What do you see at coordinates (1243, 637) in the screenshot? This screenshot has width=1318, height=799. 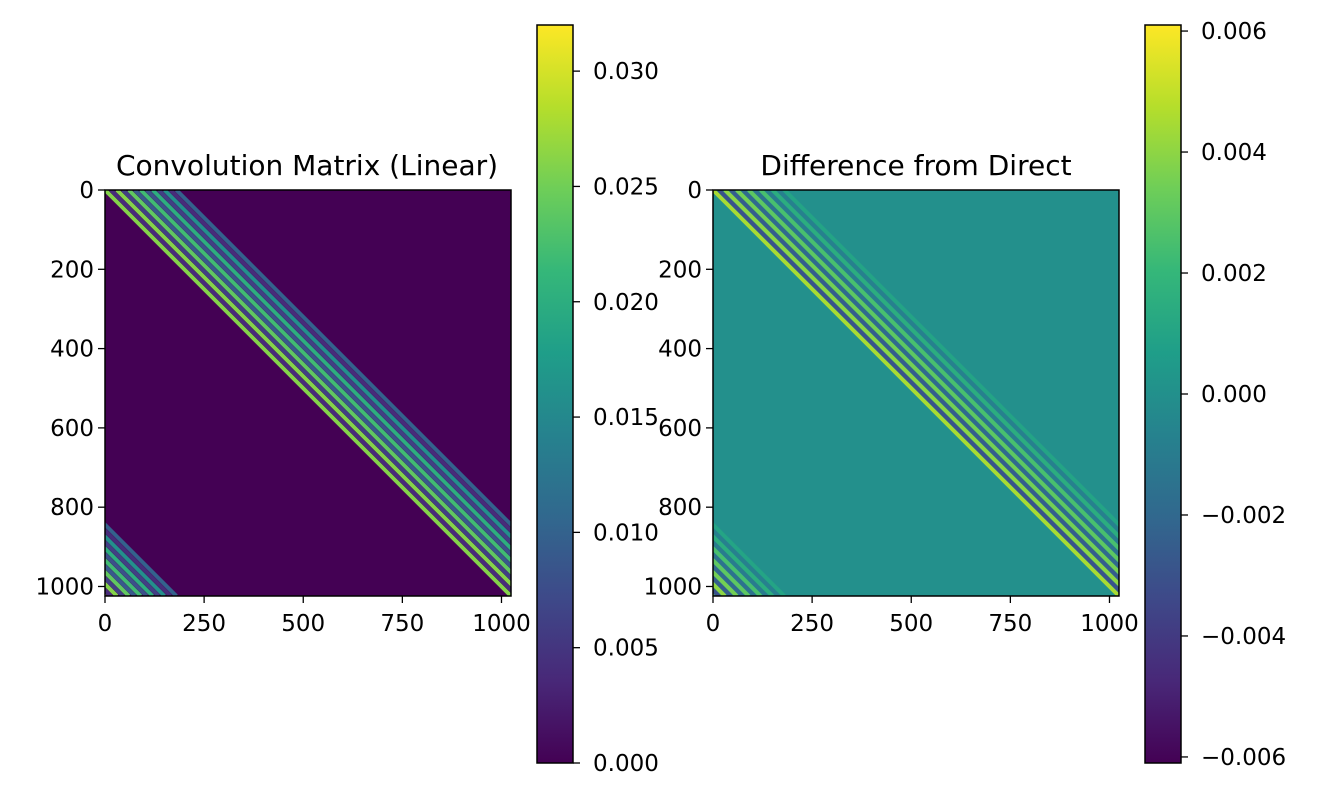 I see `colorbar-tick-label: −0.004` at bounding box center [1243, 637].